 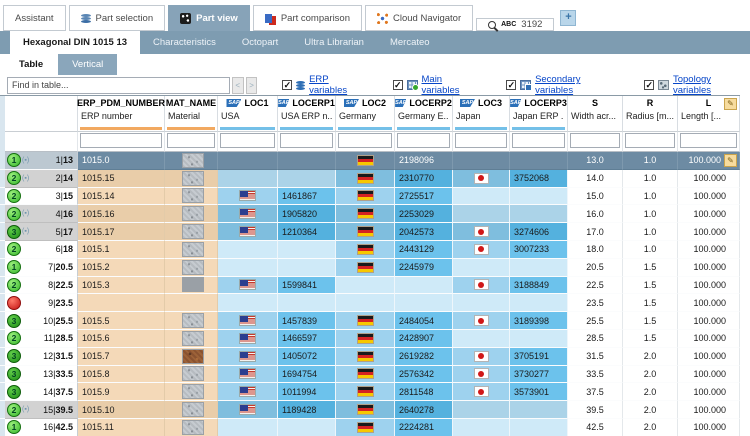 What do you see at coordinates (539, 374) in the screenshot?
I see `cell-locerp3: 3730277` at bounding box center [539, 374].